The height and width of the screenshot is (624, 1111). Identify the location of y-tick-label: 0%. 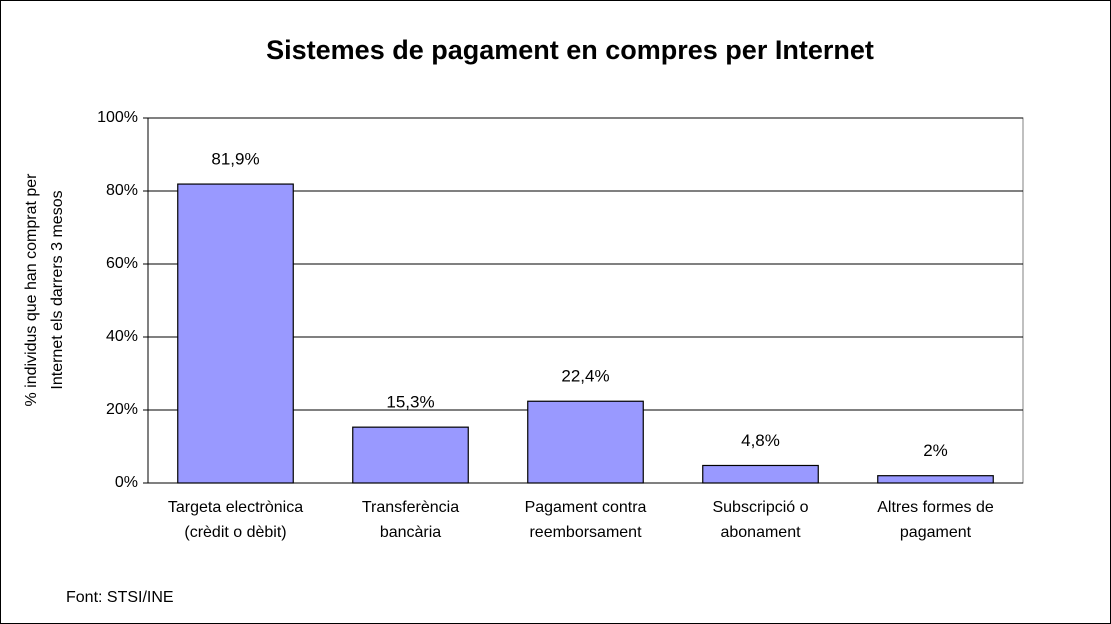
(126, 482).